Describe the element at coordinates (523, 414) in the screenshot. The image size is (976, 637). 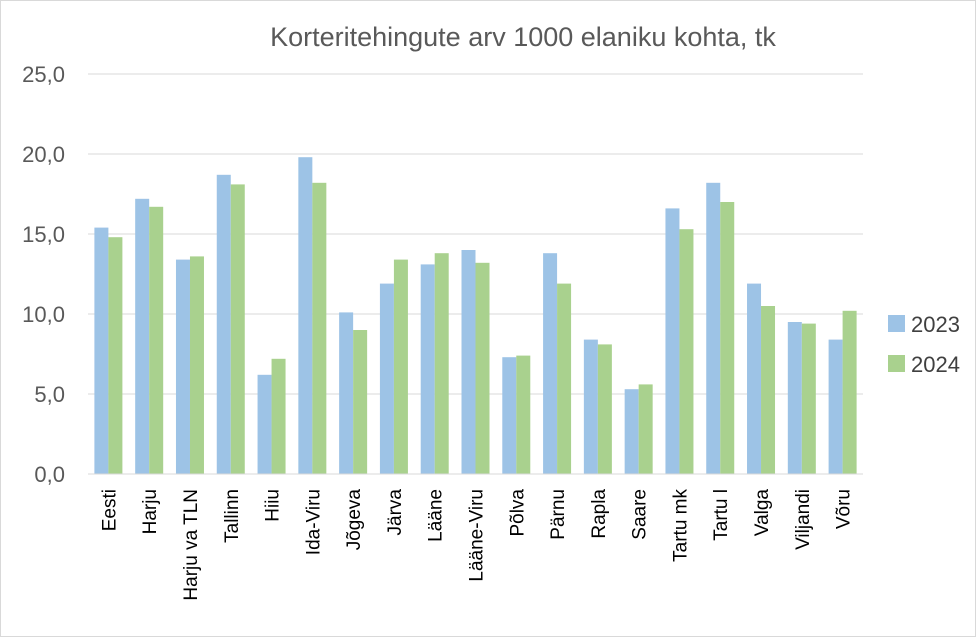
I see `bar-2024-Põlva` at that location.